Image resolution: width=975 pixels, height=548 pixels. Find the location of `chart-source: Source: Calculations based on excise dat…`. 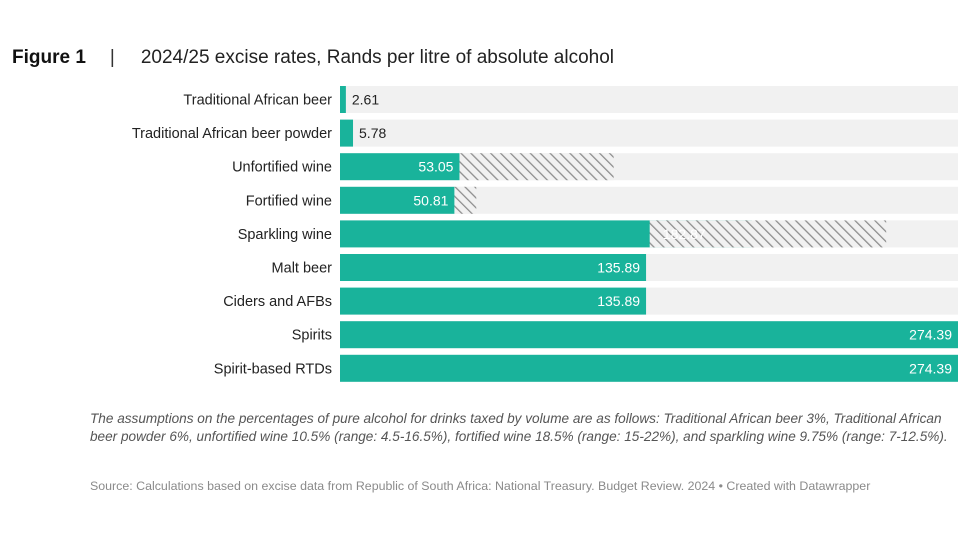

chart-source: Source: Calculations based on excise dat… is located at coordinates (480, 486).